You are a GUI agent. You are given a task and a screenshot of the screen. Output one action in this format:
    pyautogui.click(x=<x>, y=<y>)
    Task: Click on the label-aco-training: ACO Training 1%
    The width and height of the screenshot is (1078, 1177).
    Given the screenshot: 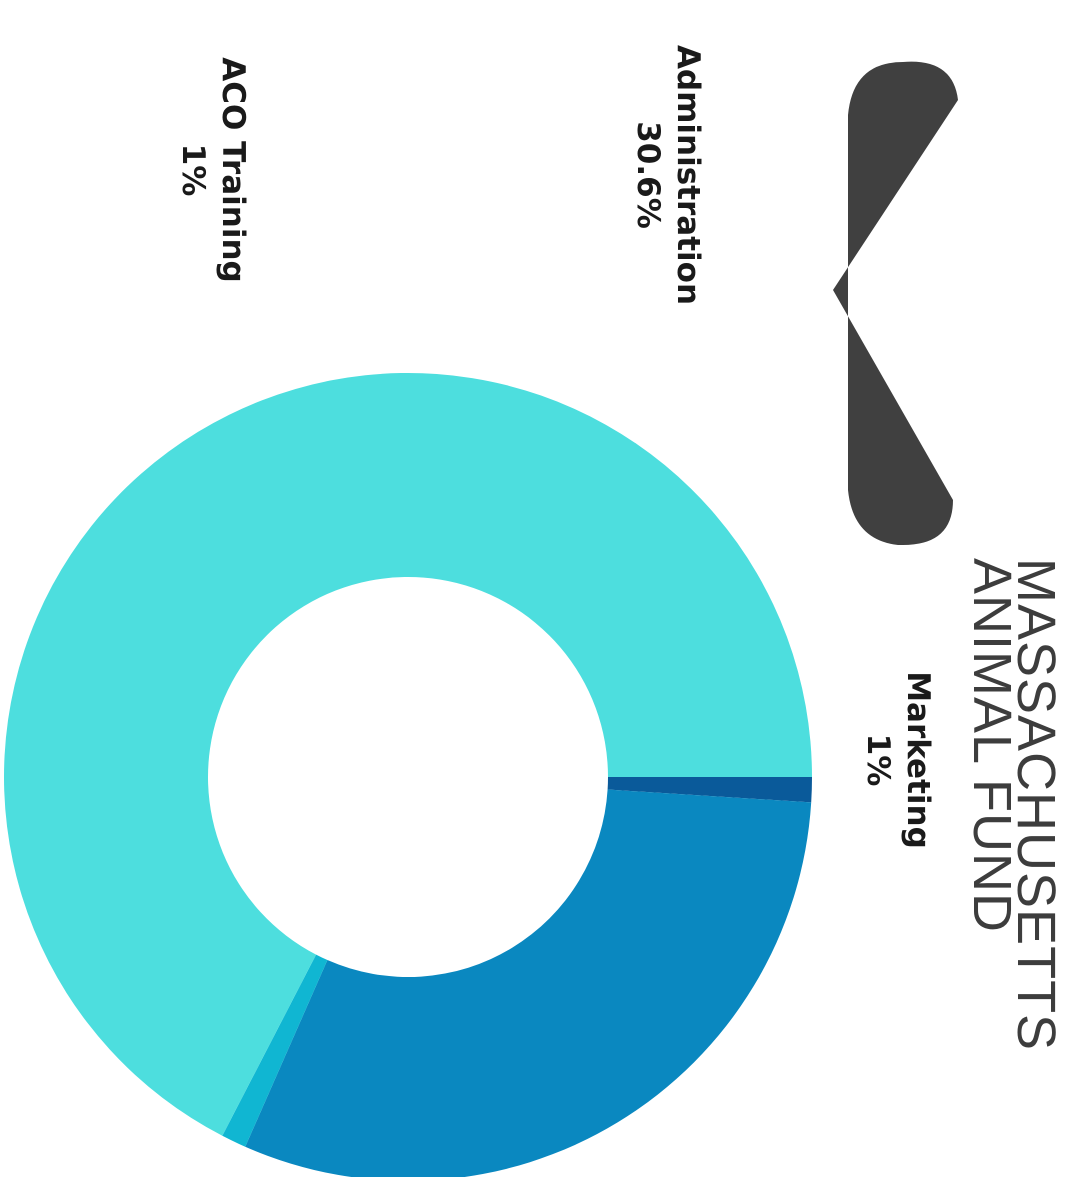 What is the action you would take?
    pyautogui.click(x=213, y=169)
    